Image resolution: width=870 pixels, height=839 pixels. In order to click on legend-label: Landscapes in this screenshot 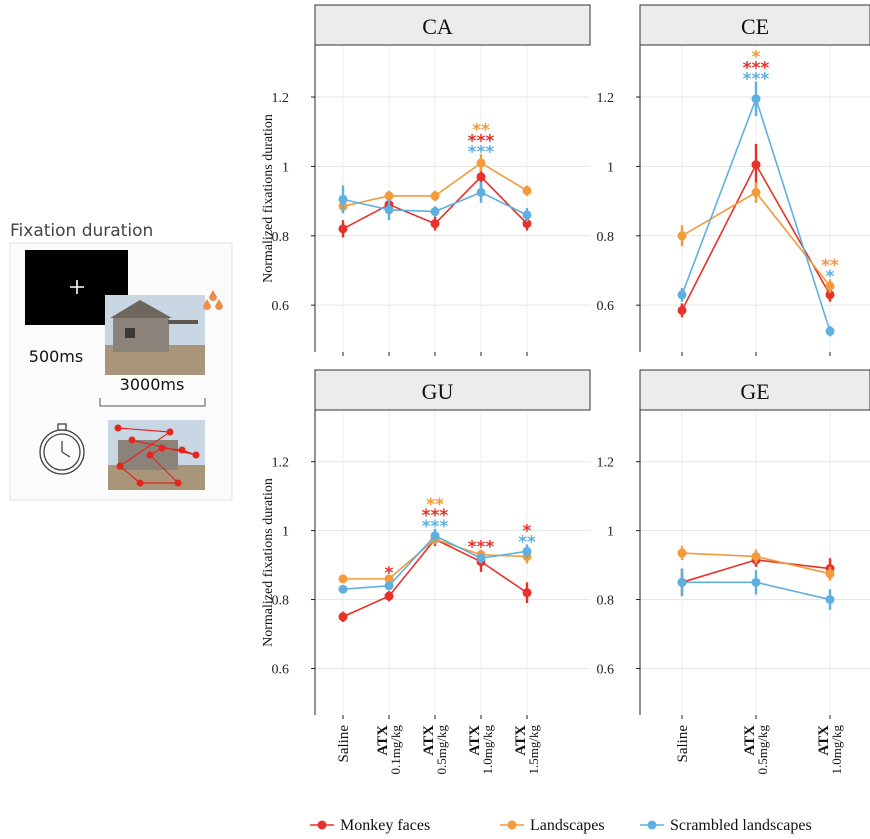, I will do `click(567, 825)`.